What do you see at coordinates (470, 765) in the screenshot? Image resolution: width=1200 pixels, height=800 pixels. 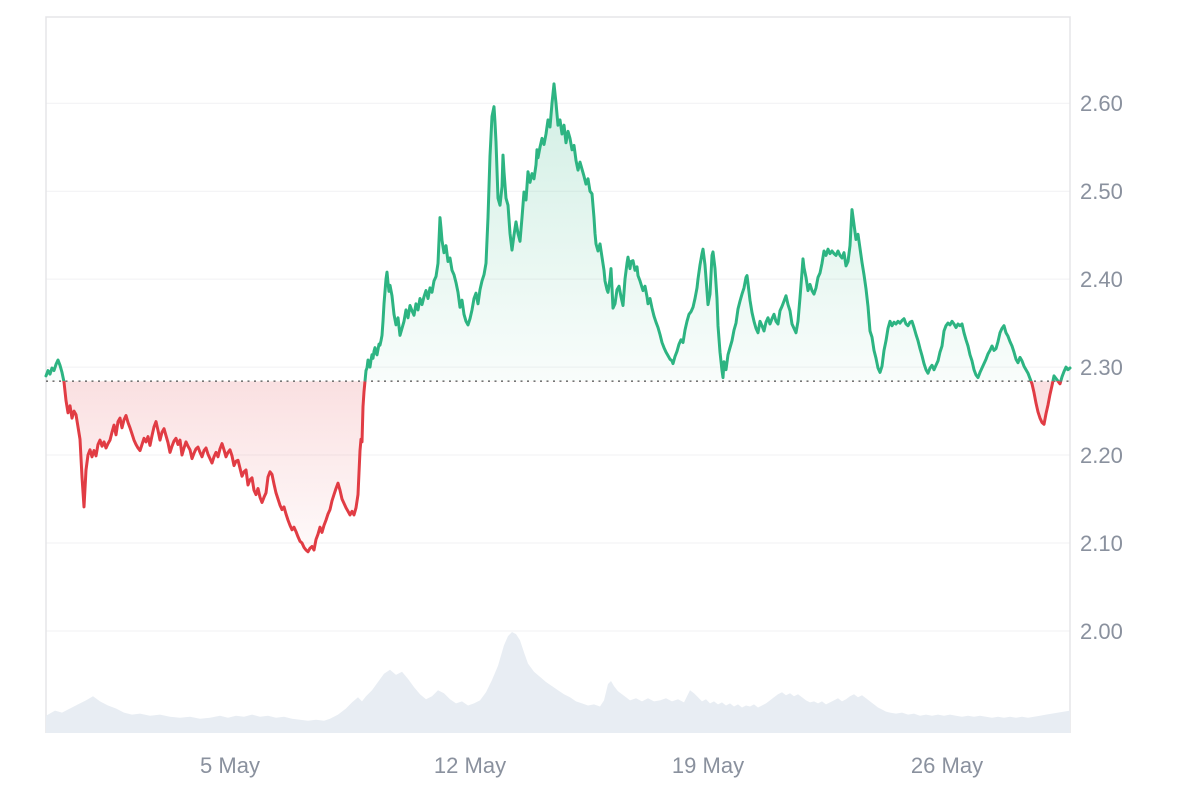 I see `x-tick-label: 12 May` at bounding box center [470, 765].